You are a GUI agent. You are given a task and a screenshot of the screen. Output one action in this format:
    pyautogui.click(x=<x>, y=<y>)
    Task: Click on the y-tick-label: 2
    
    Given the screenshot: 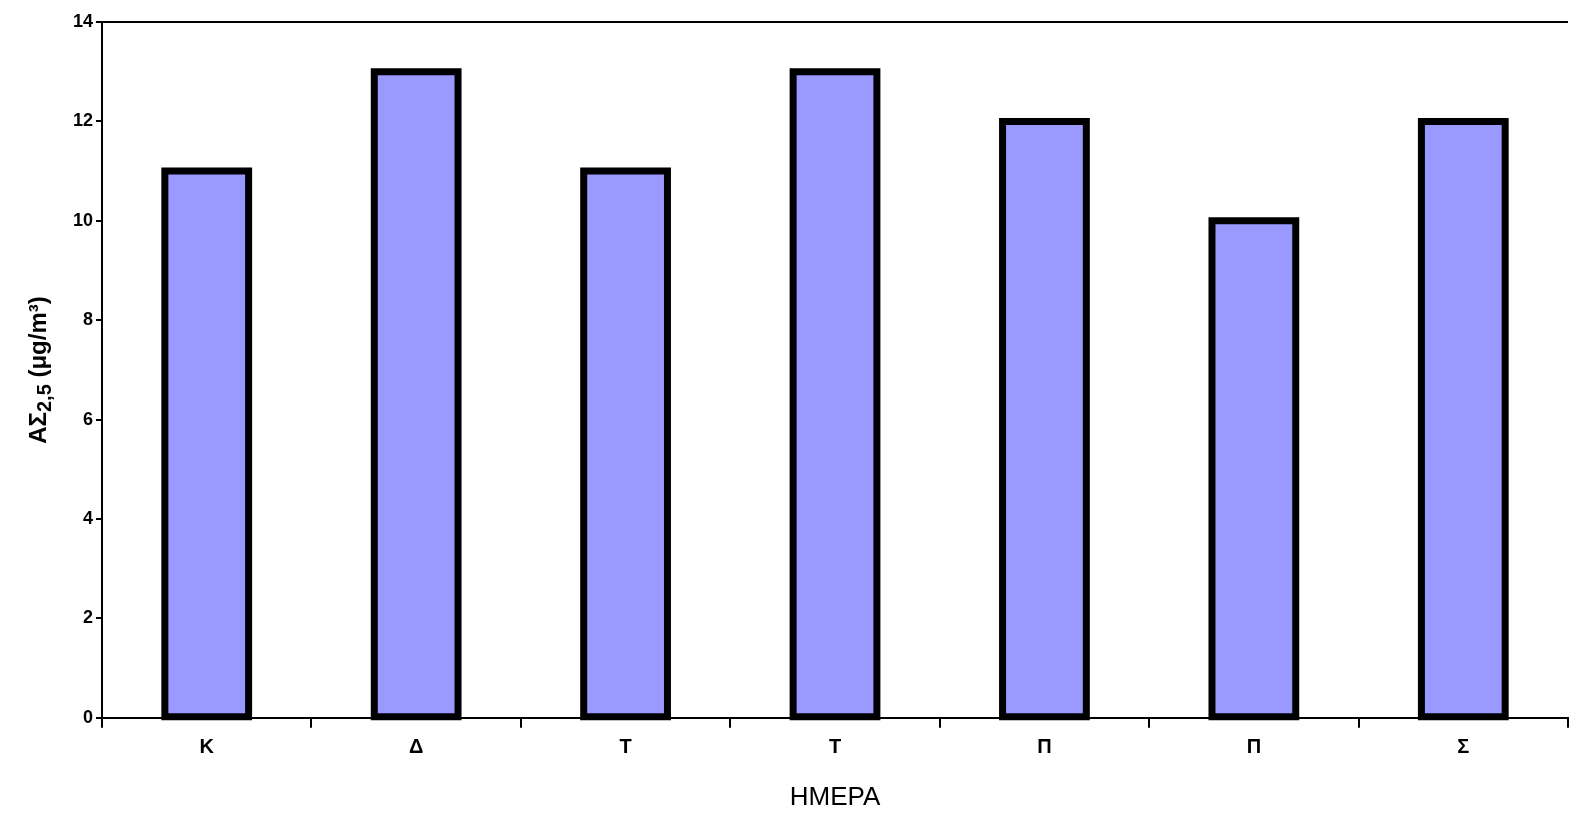 What is the action you would take?
    pyautogui.click(x=88, y=617)
    